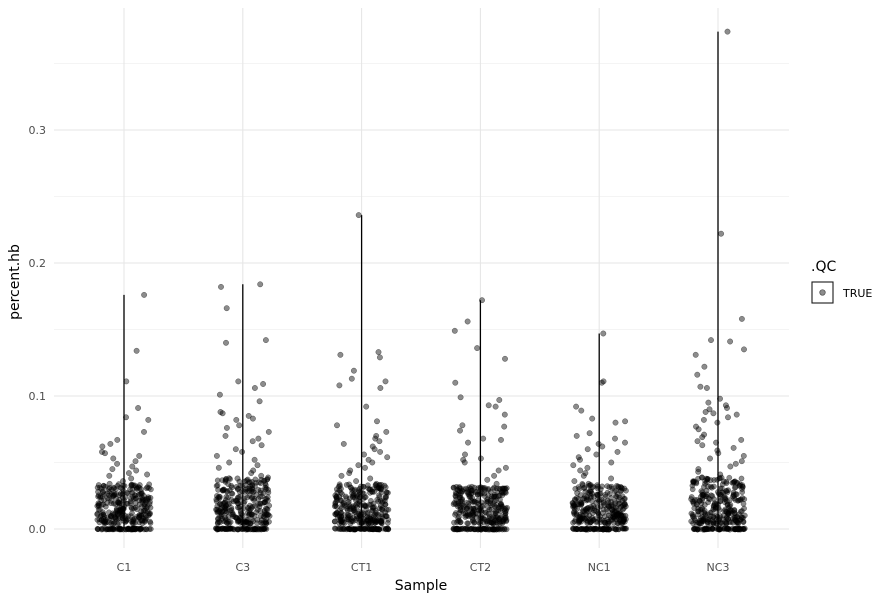 This screenshot has height=600, width=890. What do you see at coordinates (38, 130) in the screenshot?
I see `y-tick-label: 0.3` at bounding box center [38, 130].